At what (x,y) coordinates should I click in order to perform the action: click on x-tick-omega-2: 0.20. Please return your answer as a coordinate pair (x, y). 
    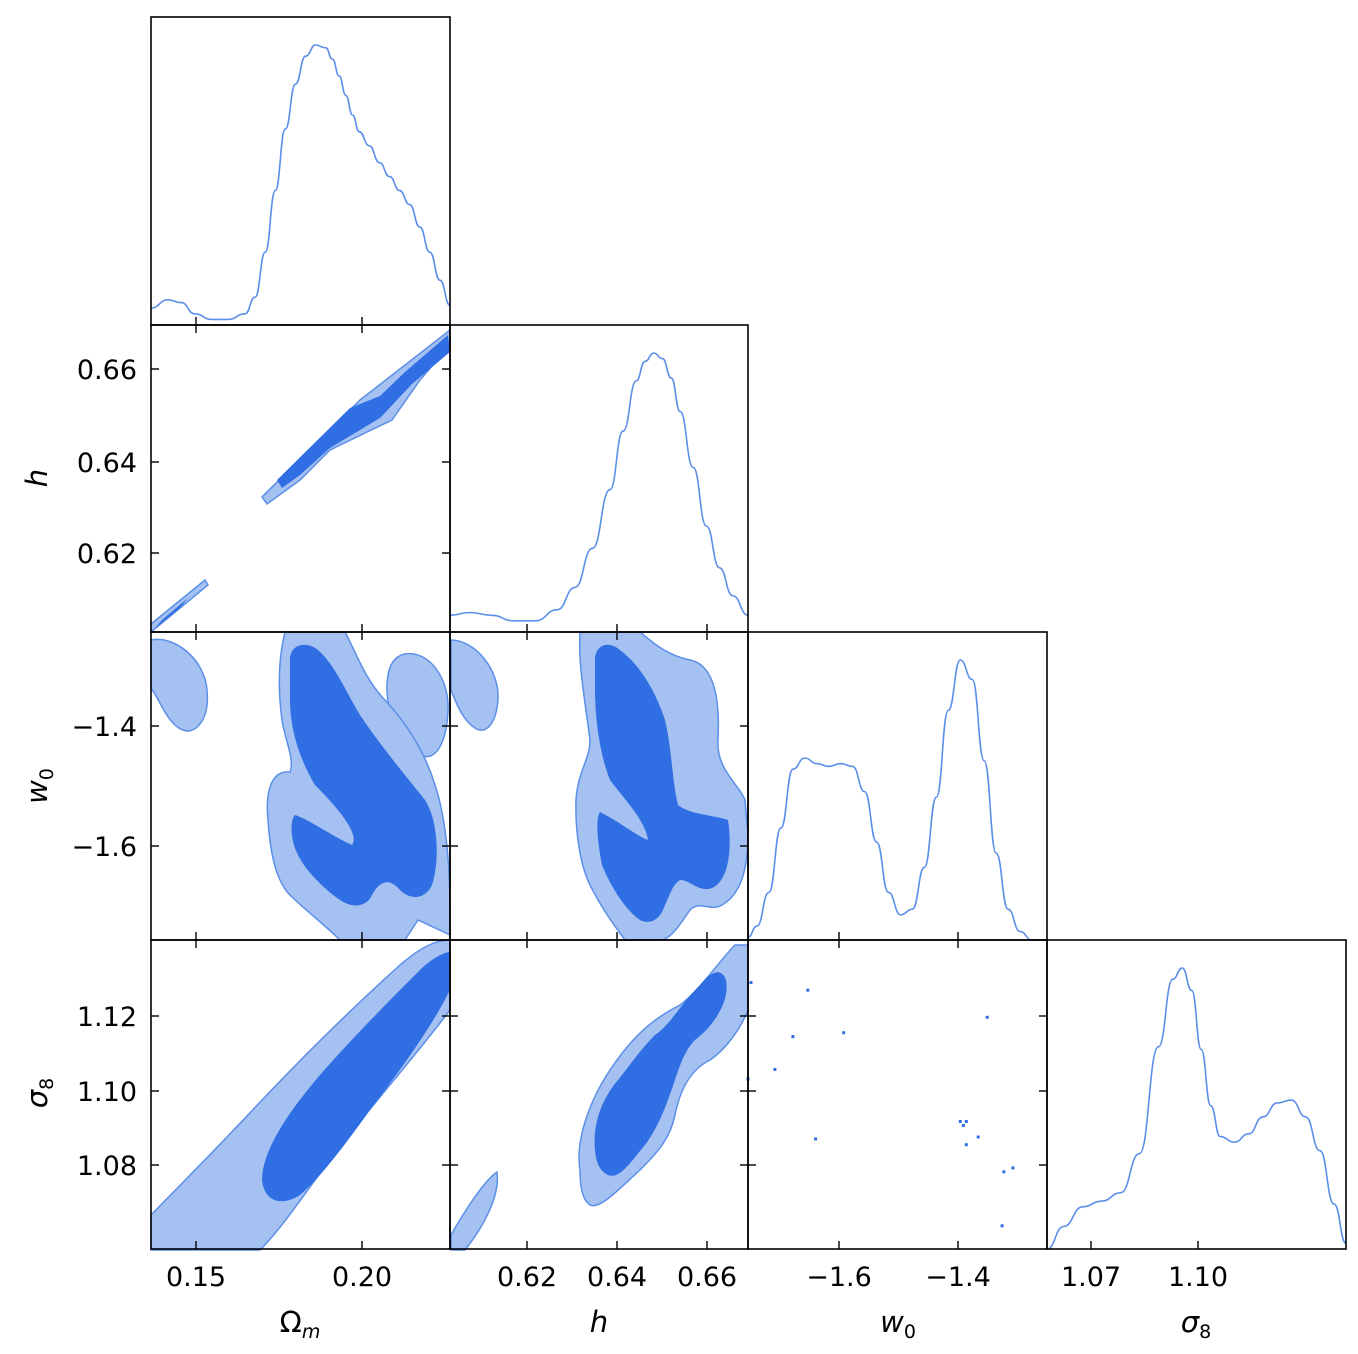
    Looking at the image, I should click on (362, 1277).